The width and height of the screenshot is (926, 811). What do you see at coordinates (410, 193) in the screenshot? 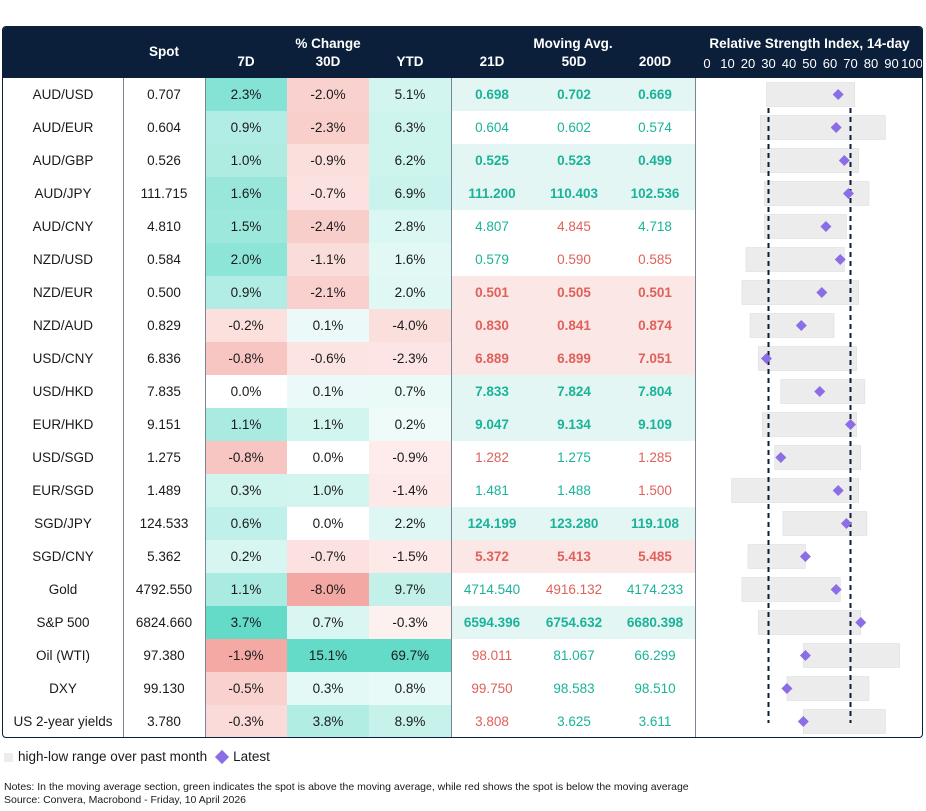
I see `cell-ytd: 6.9%` at bounding box center [410, 193].